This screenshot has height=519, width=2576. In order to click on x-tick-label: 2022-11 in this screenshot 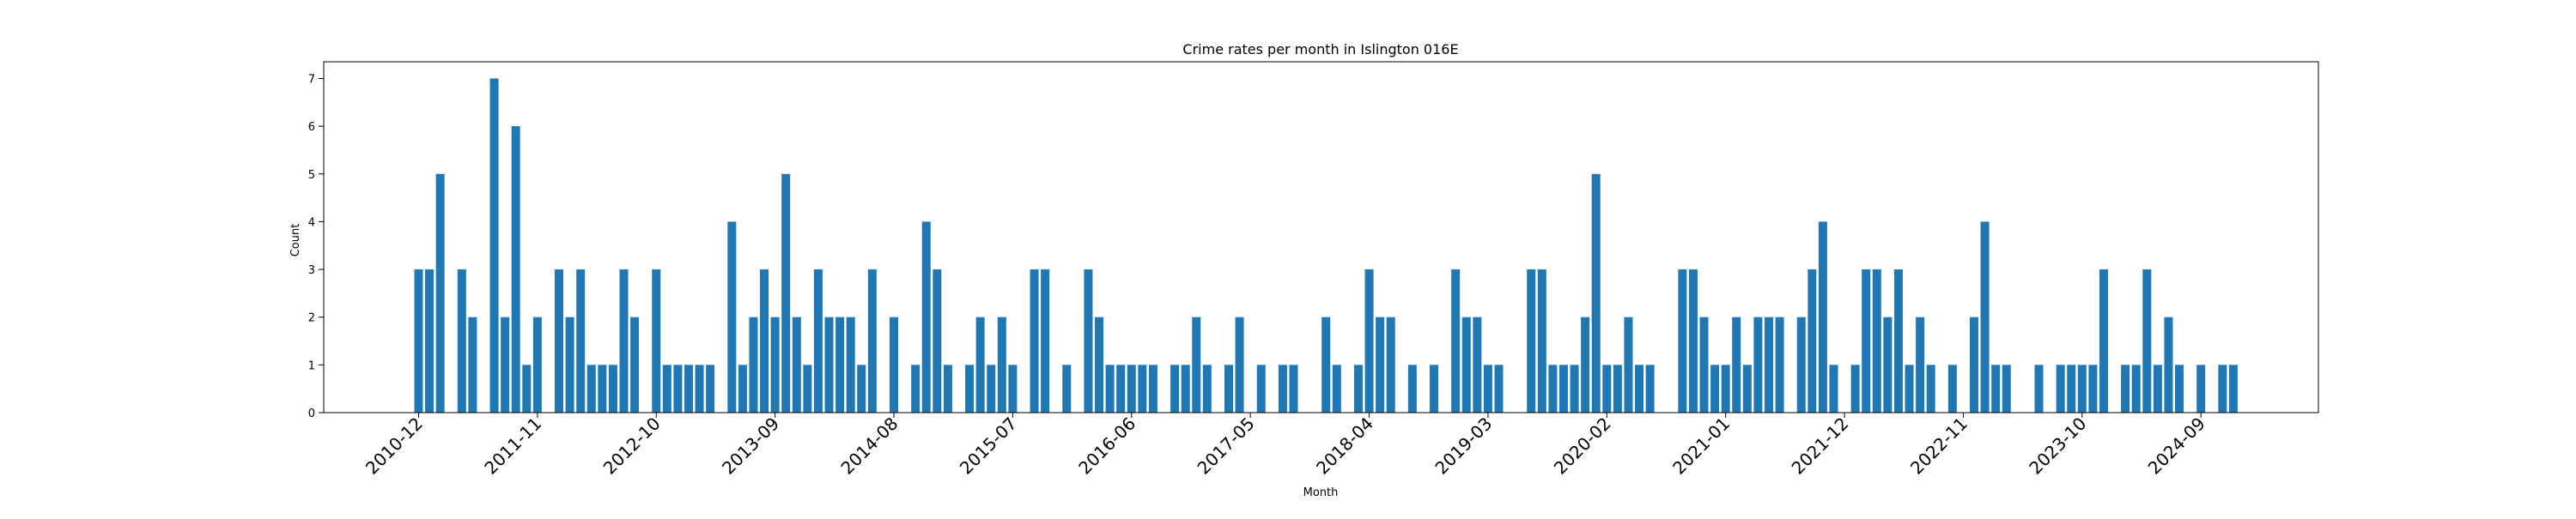, I will do `click(1938, 446)`.